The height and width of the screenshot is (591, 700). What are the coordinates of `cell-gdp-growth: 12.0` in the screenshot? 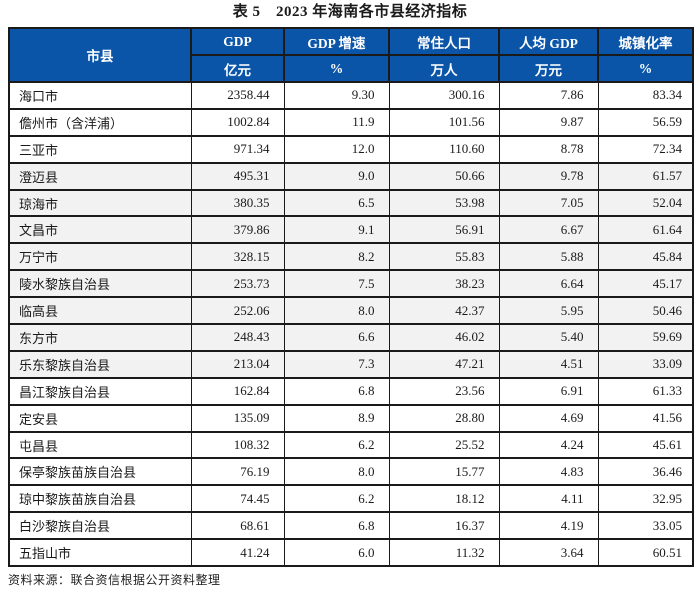 It's located at (336, 148).